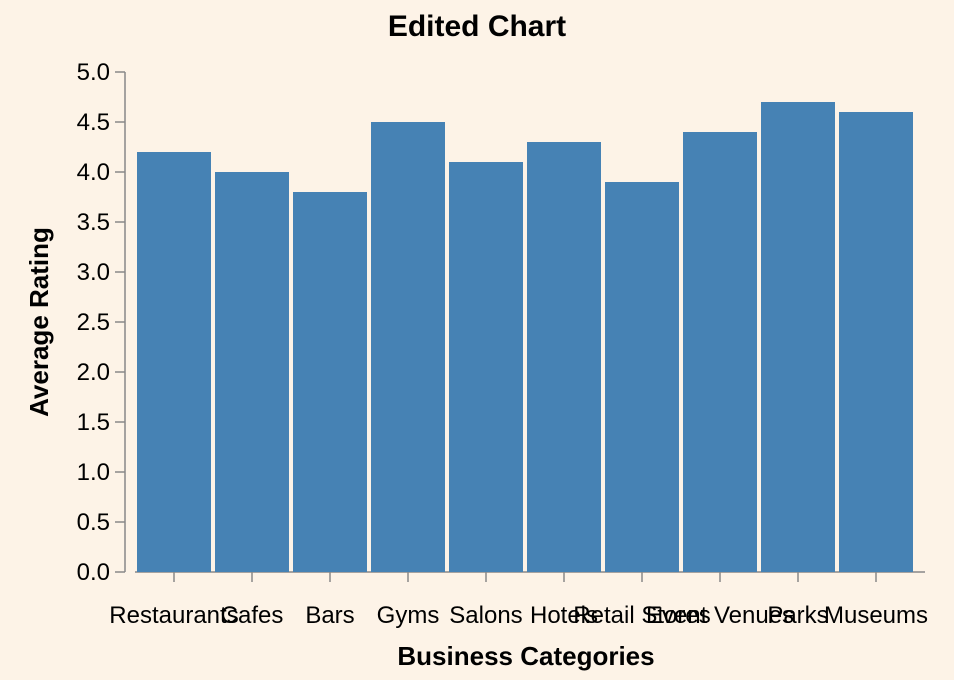 Image resolution: width=954 pixels, height=680 pixels. What do you see at coordinates (408, 347) in the screenshot?
I see `bar-gyms` at bounding box center [408, 347].